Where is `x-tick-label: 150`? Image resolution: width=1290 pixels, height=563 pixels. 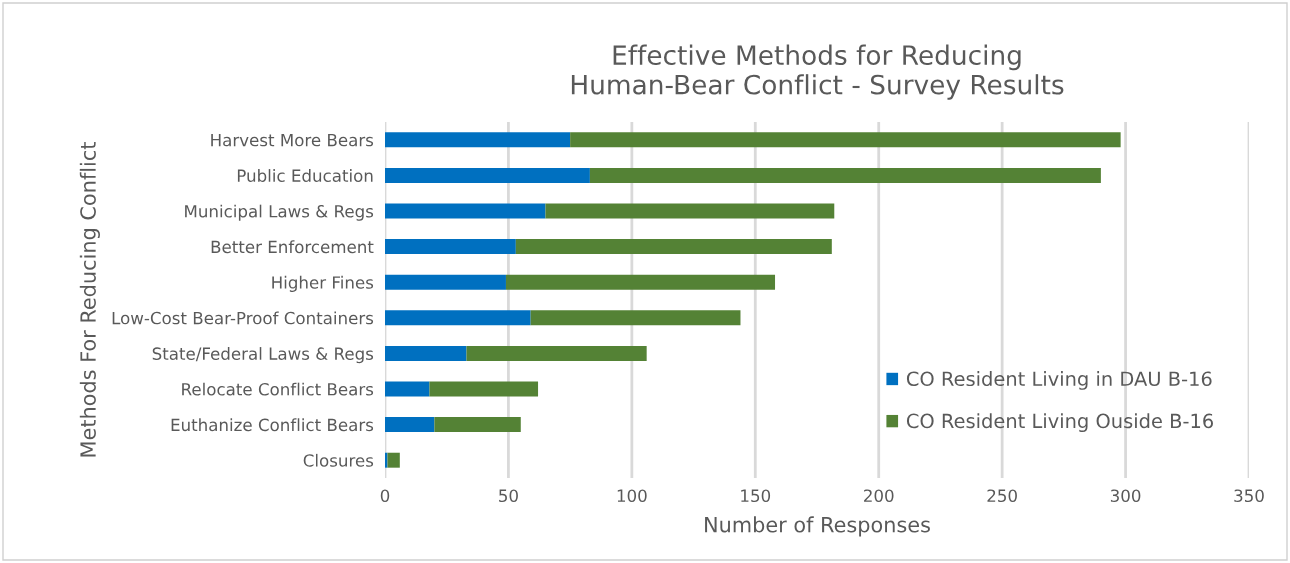 x-tick-label: 150 is located at coordinates (756, 496).